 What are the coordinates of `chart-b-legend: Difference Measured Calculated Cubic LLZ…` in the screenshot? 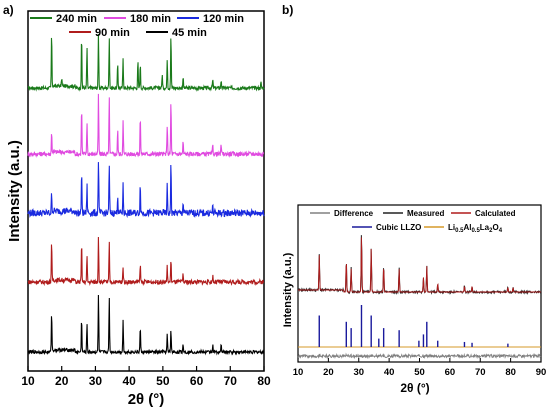 It's located at (413, 221).